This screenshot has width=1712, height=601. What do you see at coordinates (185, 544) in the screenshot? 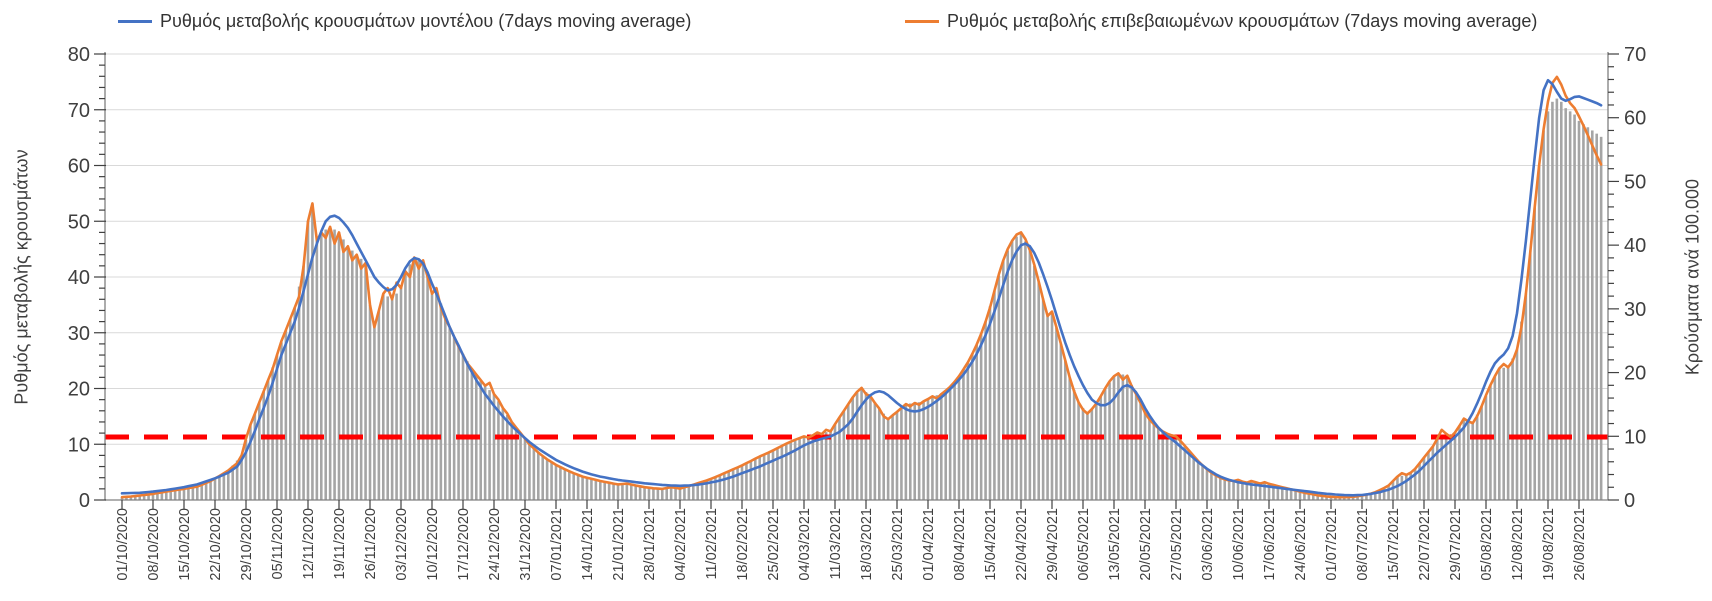
I see `x-tick-label: 15/10/2020` at bounding box center [185, 544].